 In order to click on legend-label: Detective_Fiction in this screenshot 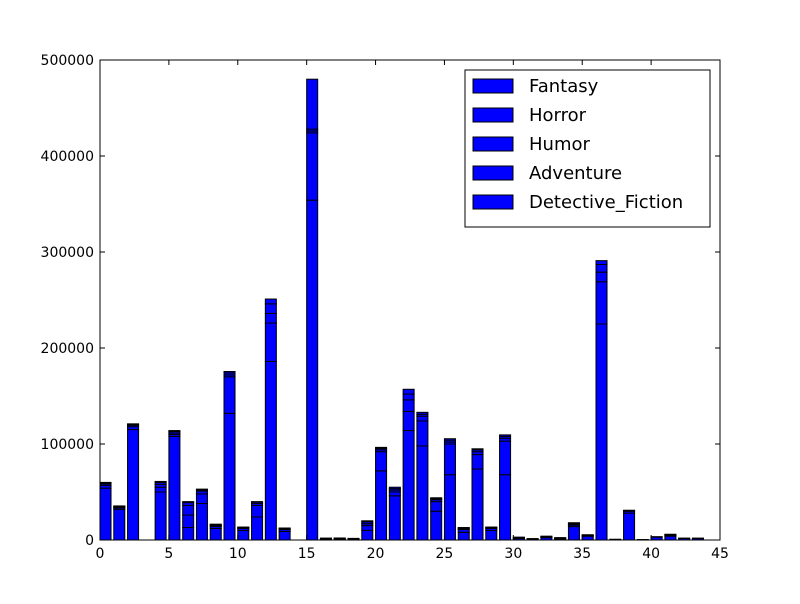, I will do `click(606, 202)`.